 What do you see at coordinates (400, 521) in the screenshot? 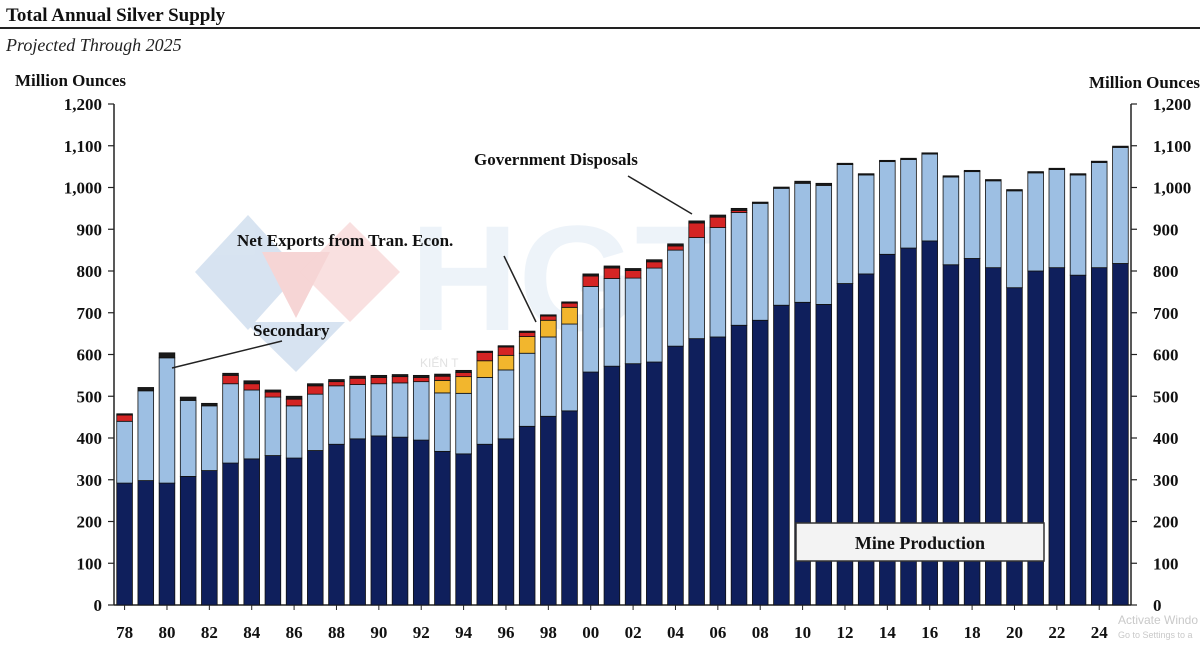
I see `bar-mine-production-1991` at bounding box center [400, 521].